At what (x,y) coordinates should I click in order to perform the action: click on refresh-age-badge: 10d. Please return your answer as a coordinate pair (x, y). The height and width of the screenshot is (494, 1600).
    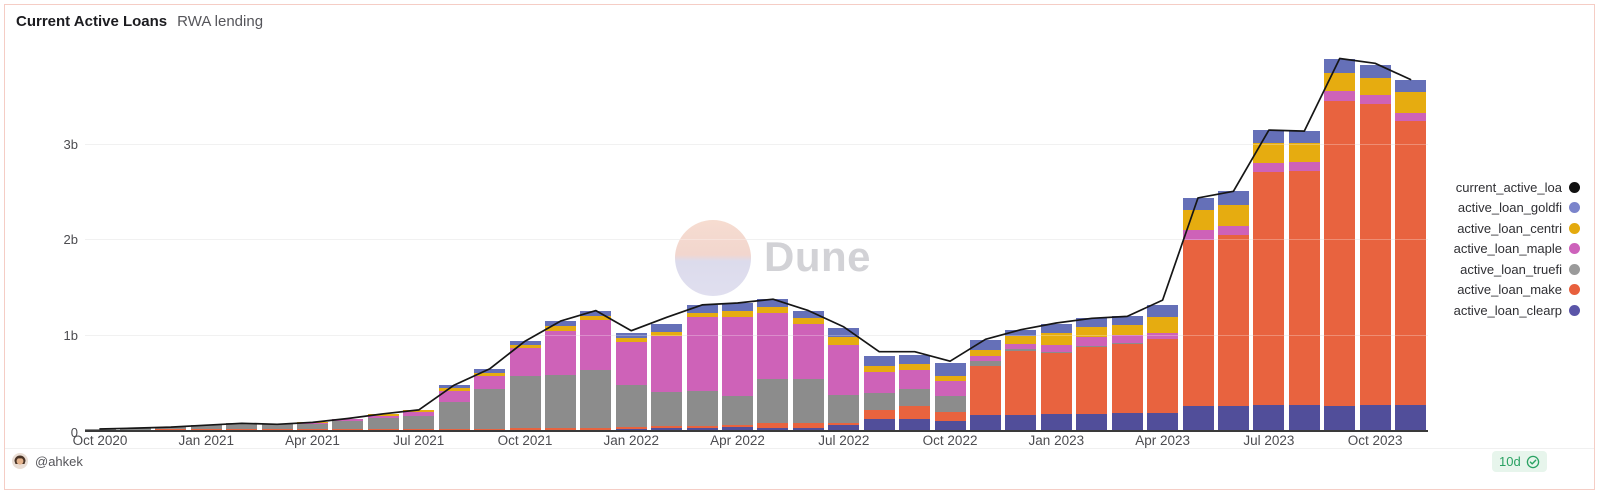
    Looking at the image, I should click on (1519, 461).